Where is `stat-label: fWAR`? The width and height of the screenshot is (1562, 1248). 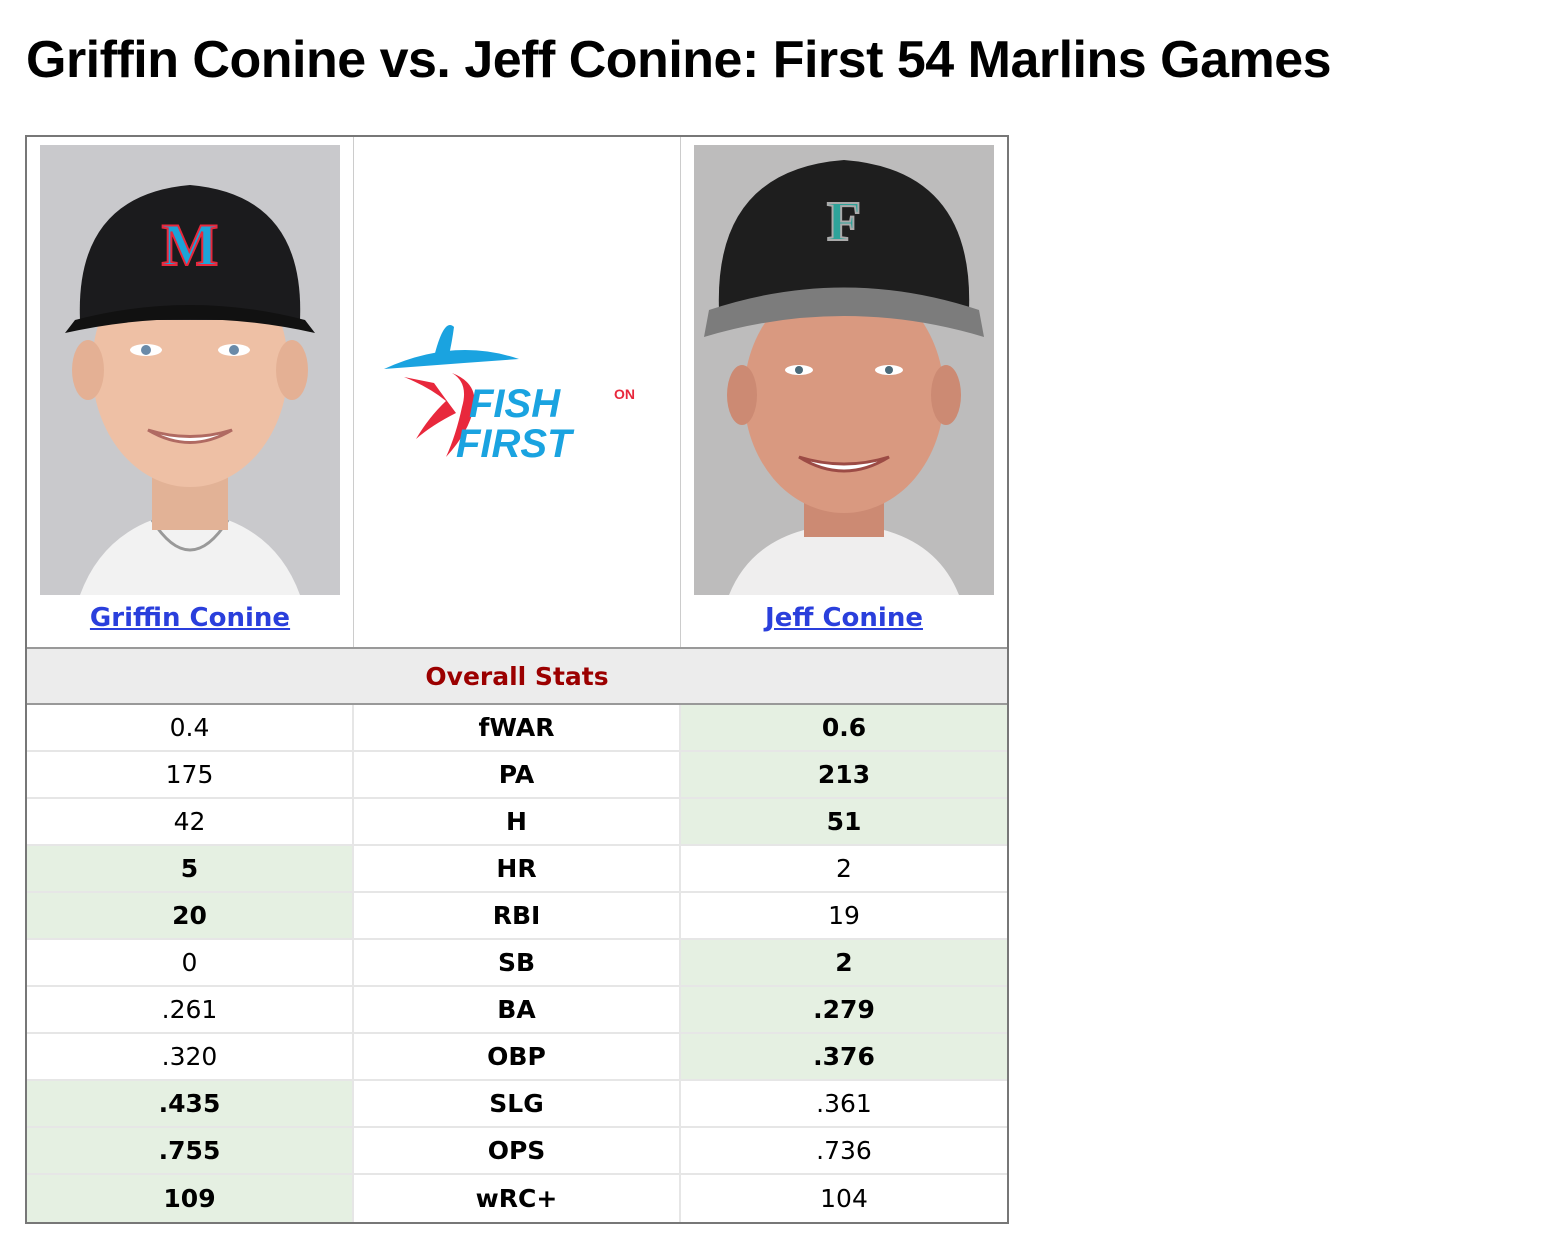 stat-label: fWAR is located at coordinates (517, 727).